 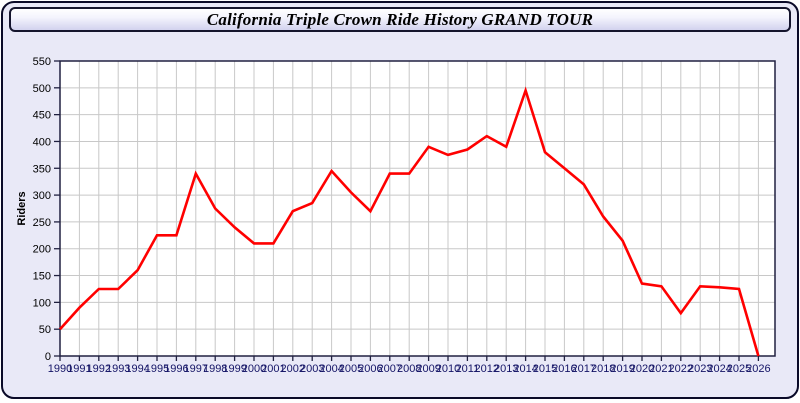 I want to click on y-axis-label: 550, so click(x=42, y=62).